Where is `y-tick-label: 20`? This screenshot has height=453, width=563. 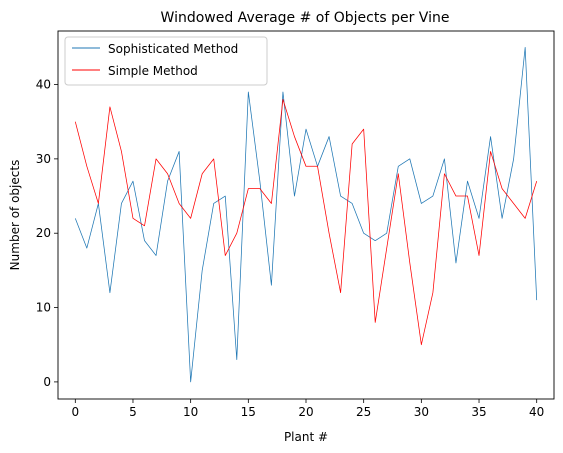
y-tick-label: 20 is located at coordinates (43, 233).